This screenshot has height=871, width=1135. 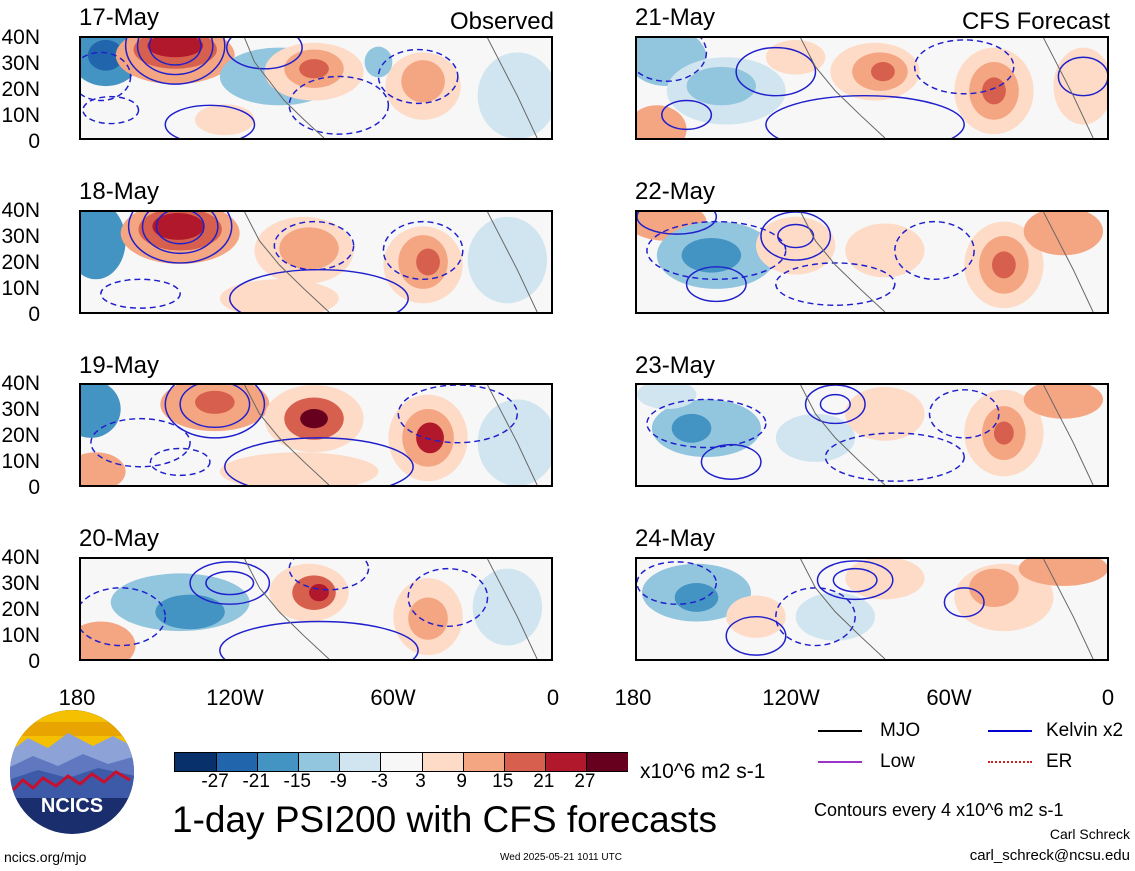 What do you see at coordinates (461, 781) in the screenshot?
I see `colorbar-tick-label: 9` at bounding box center [461, 781].